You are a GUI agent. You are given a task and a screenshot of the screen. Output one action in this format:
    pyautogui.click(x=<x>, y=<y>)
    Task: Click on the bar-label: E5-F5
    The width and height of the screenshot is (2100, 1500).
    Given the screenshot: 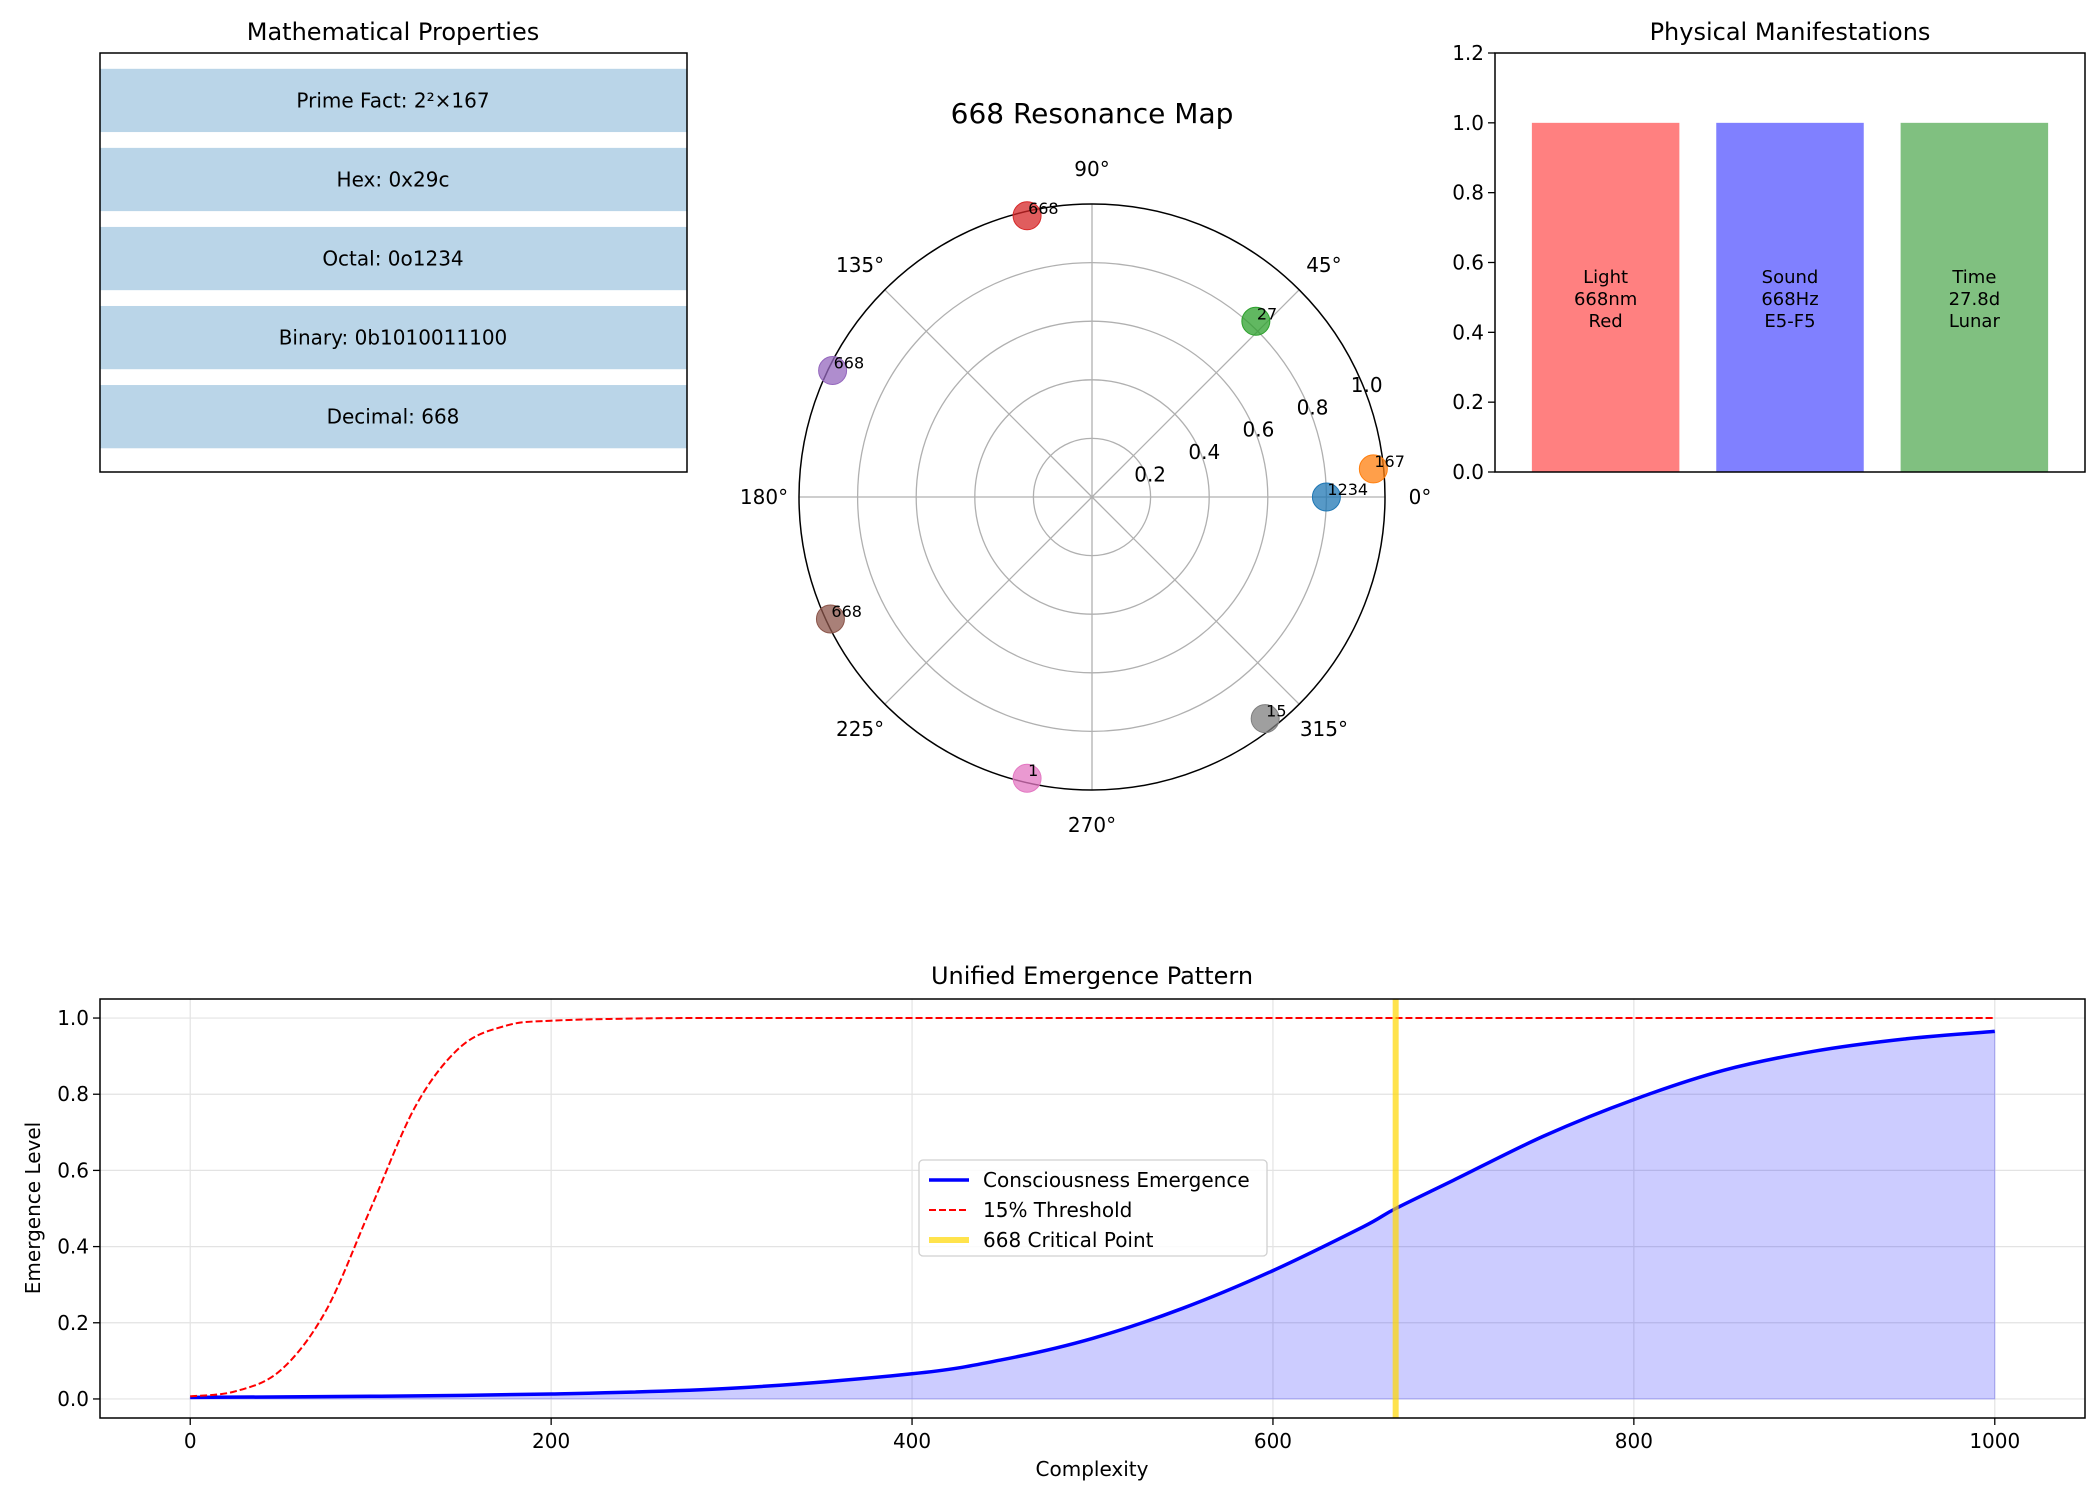 What is the action you would take?
    pyautogui.click(x=1789, y=321)
    